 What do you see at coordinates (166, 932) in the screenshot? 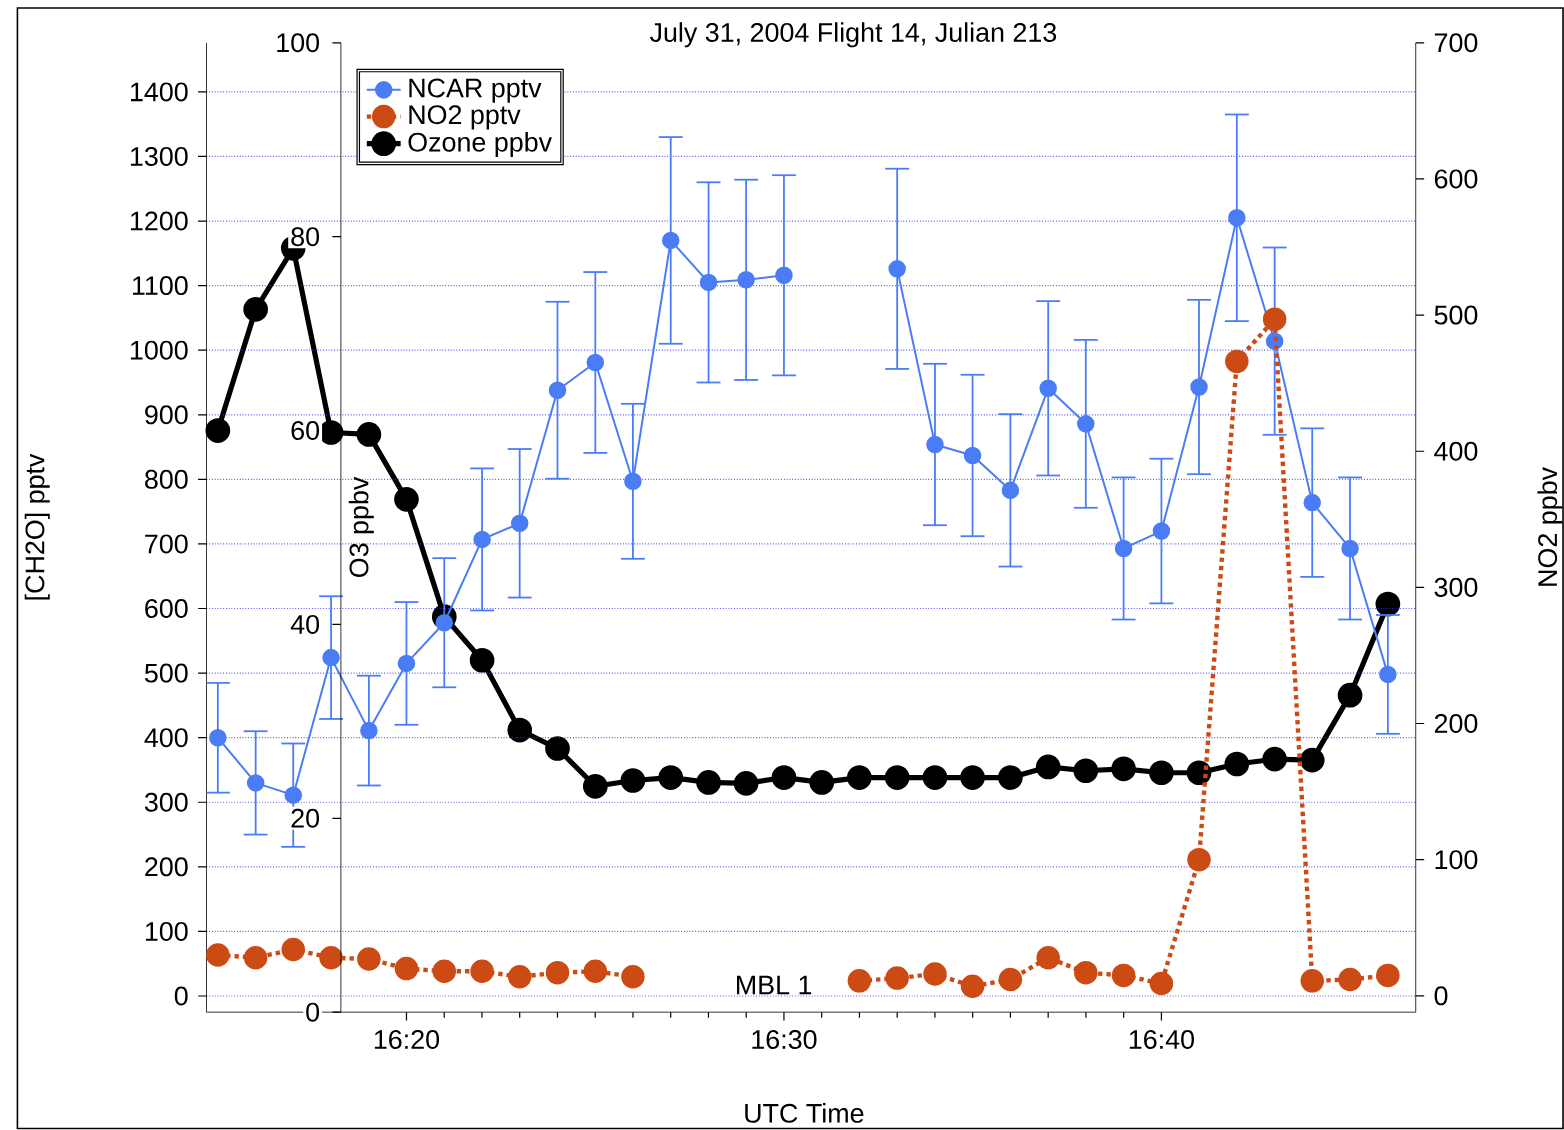
I see `y-tick-label: 100` at bounding box center [166, 932].